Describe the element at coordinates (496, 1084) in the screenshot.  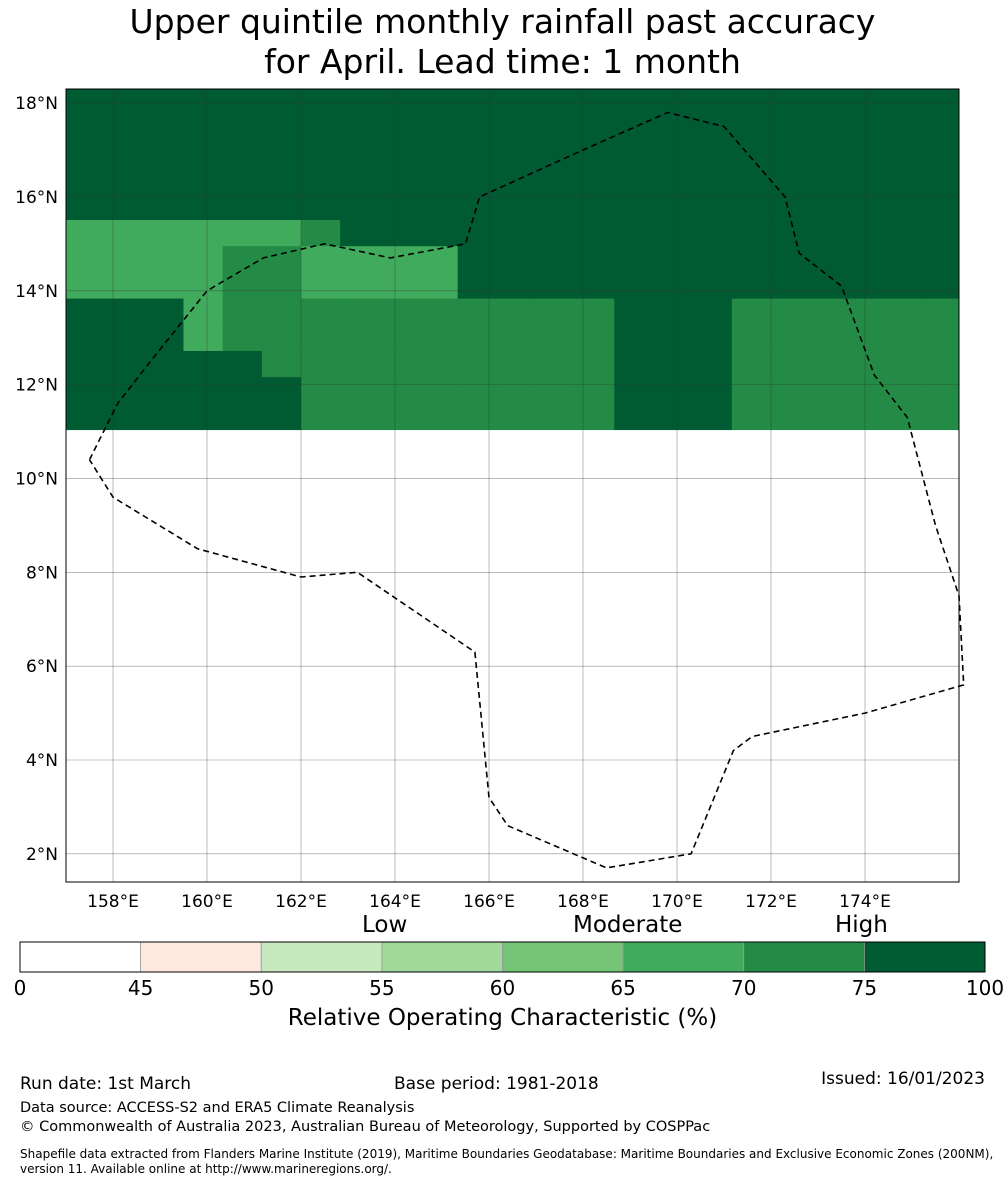
I see `base-period: Base period: 1981-2018` at that location.